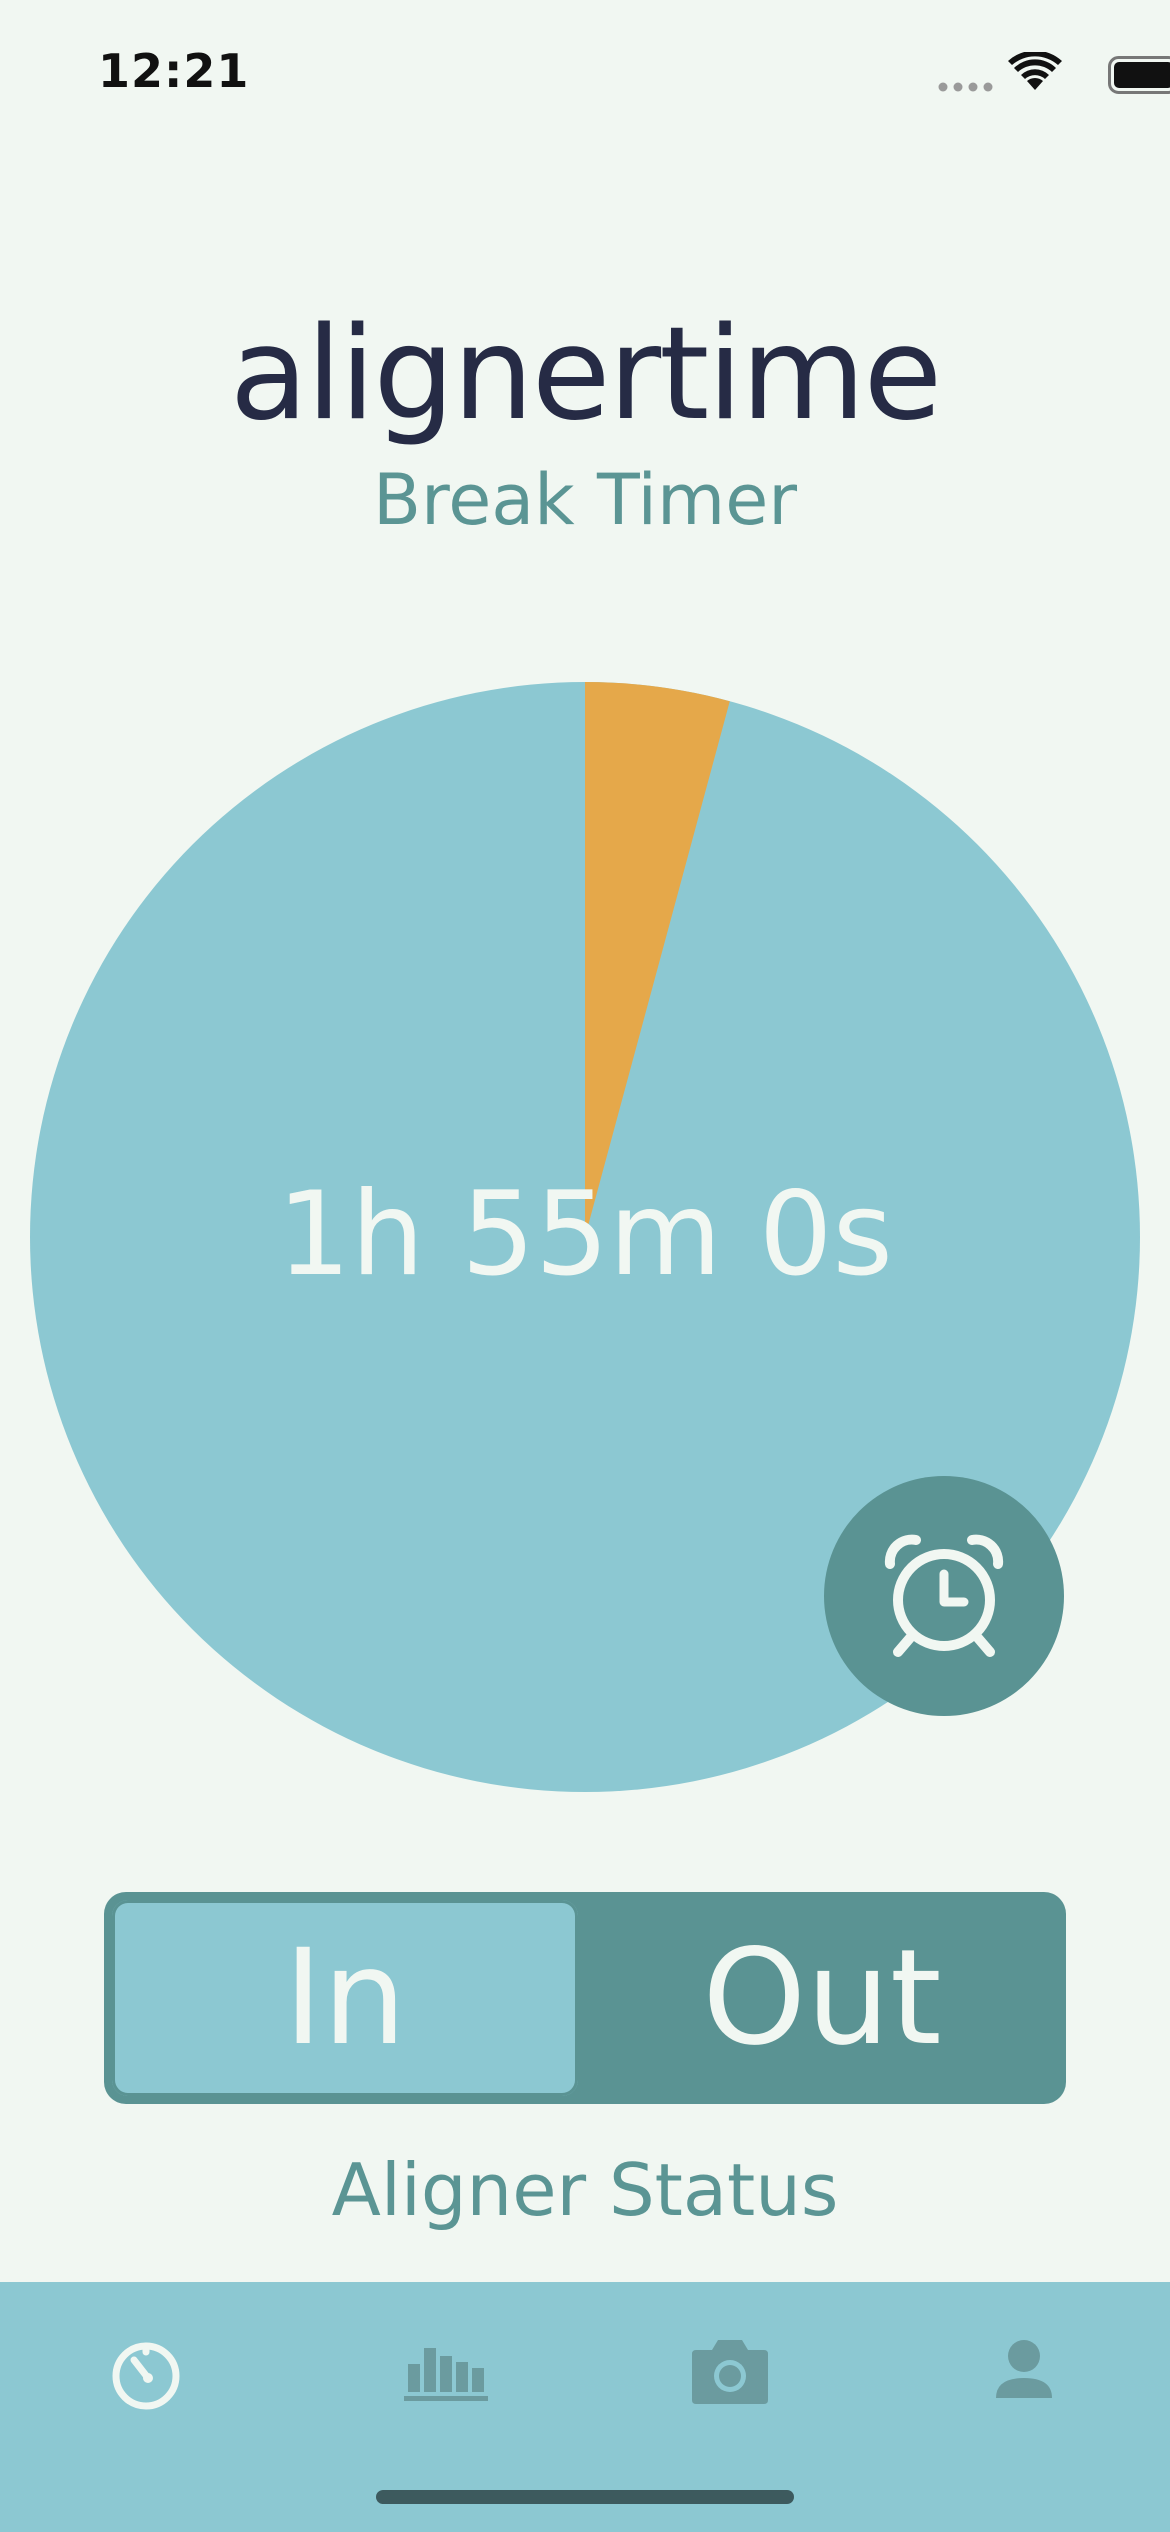 The image size is (1170, 2532). Describe the element at coordinates (822, 1998) in the screenshot. I see `toggle-out-option: Out` at that location.